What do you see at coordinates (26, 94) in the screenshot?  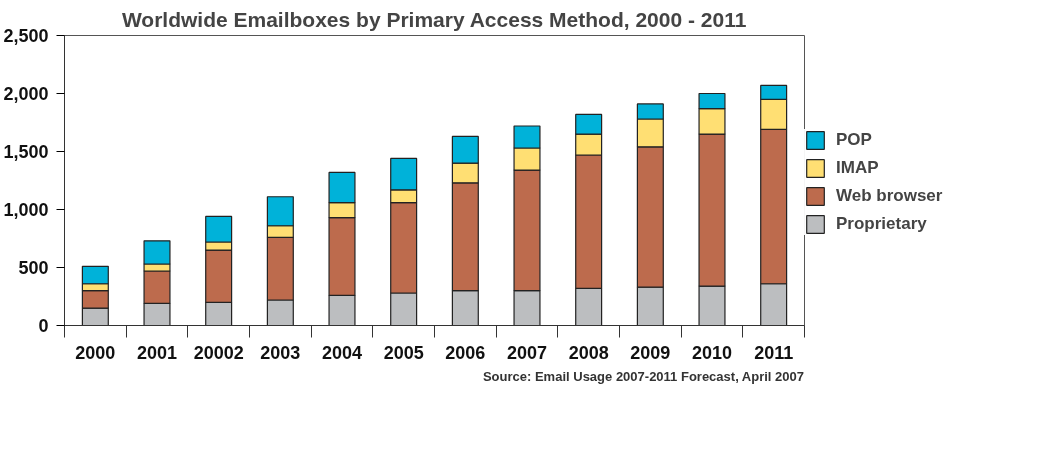 I see `y-tick-label: 2,000` at bounding box center [26, 94].